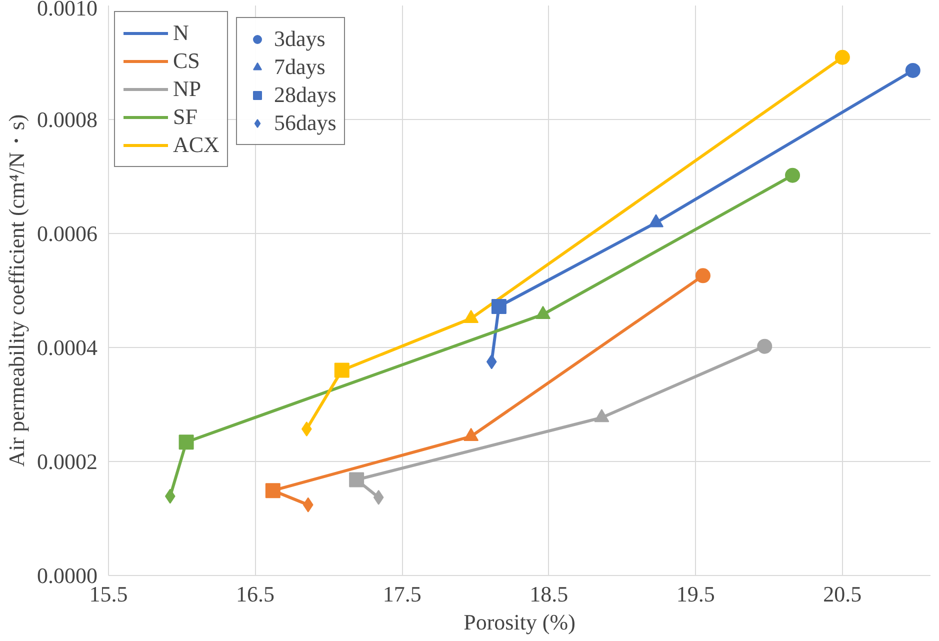  Describe the element at coordinates (402, 594) in the screenshot. I see `x-tick-label: 17.5` at that location.